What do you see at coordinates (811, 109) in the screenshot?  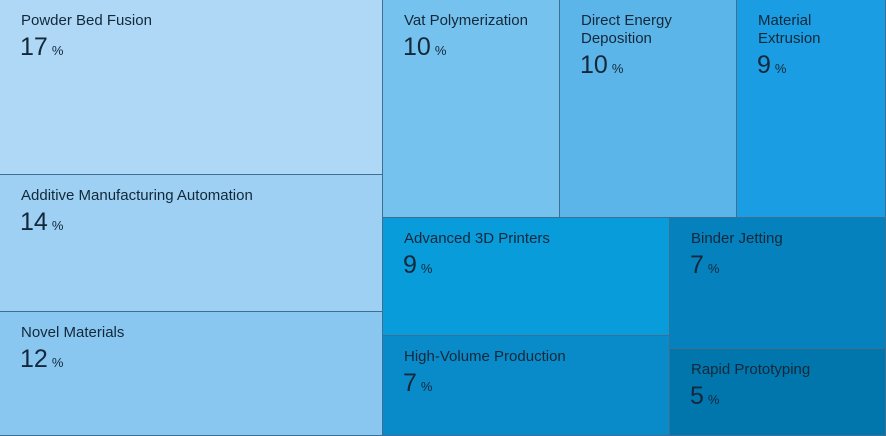 I see `treemap-tile: Material Extrusion 9%` at bounding box center [811, 109].